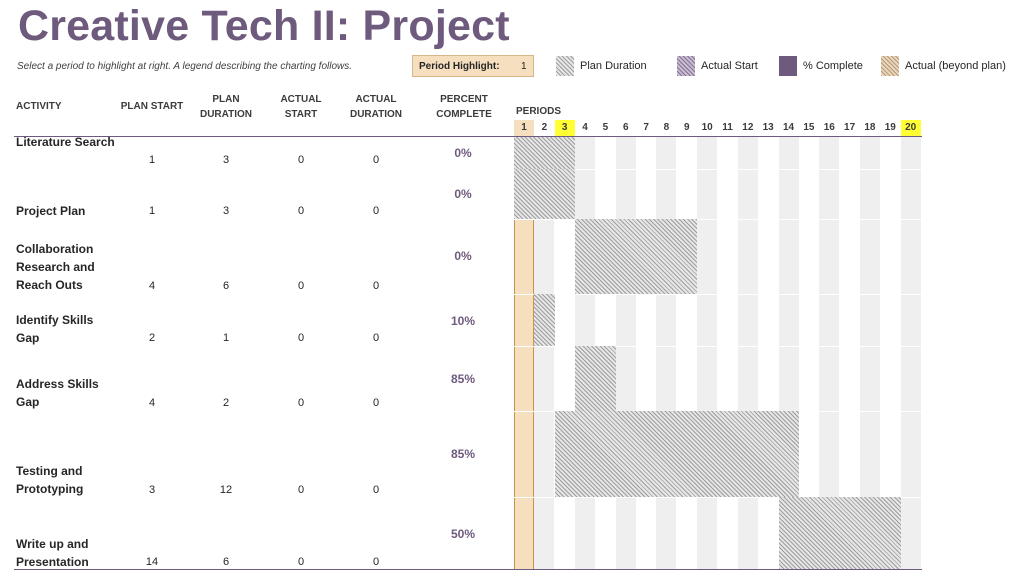 The height and width of the screenshot is (578, 1024). What do you see at coordinates (226, 107) in the screenshot?
I see `header-plan-duration: PLAN DURATION` at bounding box center [226, 107].